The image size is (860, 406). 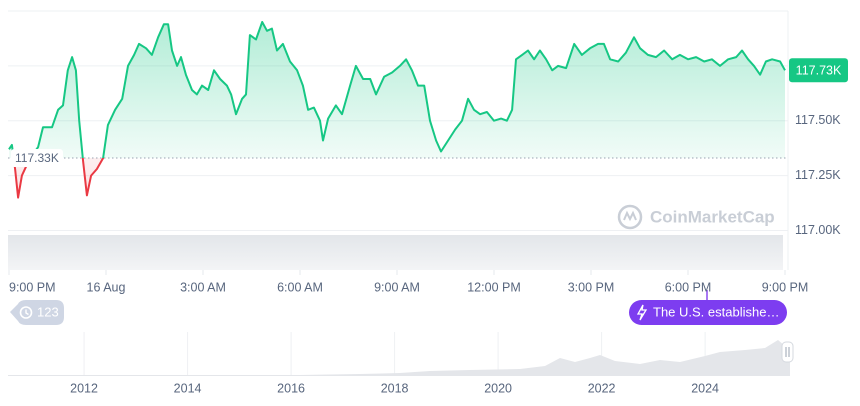 What do you see at coordinates (494, 287) in the screenshot?
I see `x-tick-label: 12:00 PM` at bounding box center [494, 287].